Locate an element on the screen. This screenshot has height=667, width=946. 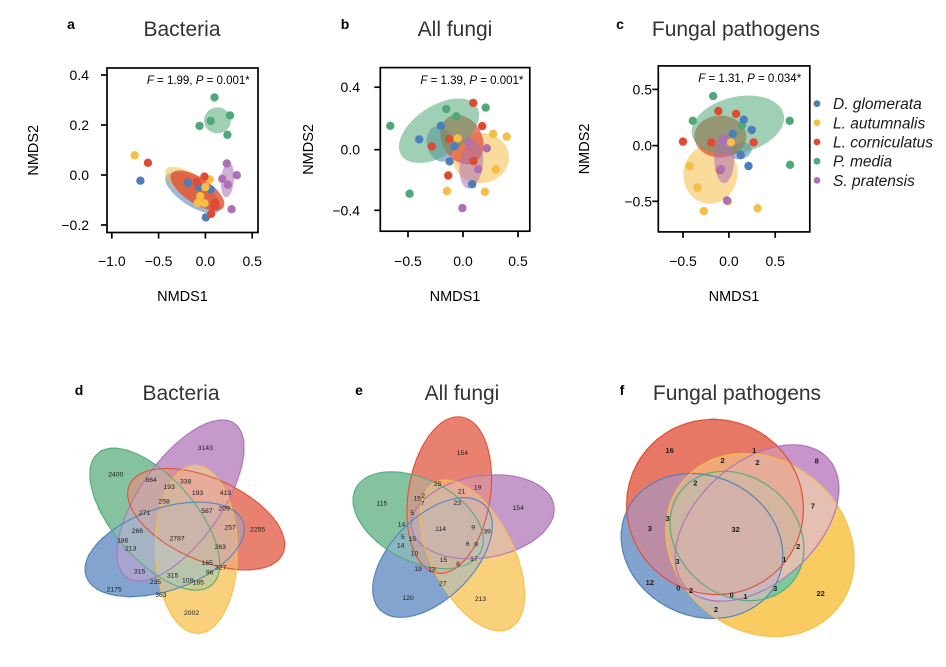
svg-text: 17 is located at coordinates (474, 559).